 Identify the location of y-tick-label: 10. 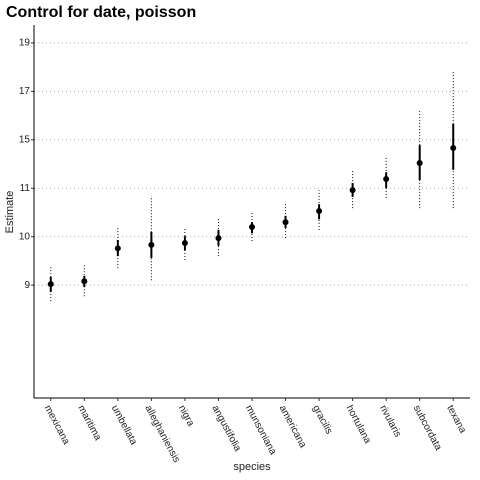
(25, 236).